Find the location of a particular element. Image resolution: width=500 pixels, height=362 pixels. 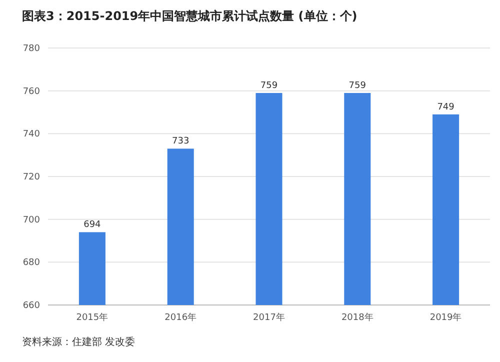

chart-title: 图表3：2015-2019年中国智慧城市累计试点数量 (单位：个) is located at coordinates (190, 16).